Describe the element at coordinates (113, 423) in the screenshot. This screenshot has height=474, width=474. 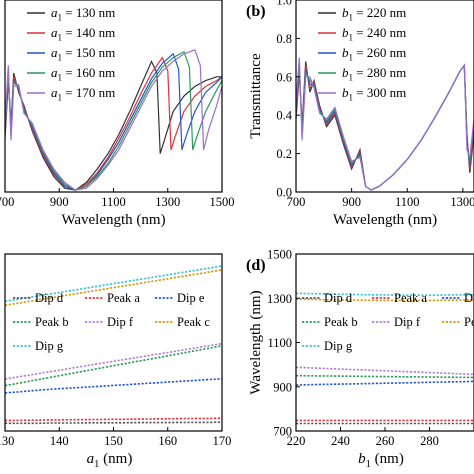
I see `series-line-dip-d` at that location.